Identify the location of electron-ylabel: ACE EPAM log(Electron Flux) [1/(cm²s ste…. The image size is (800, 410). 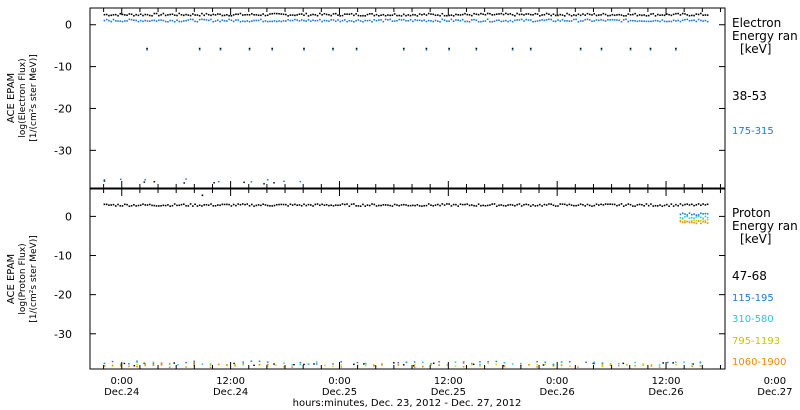
(22, 97).